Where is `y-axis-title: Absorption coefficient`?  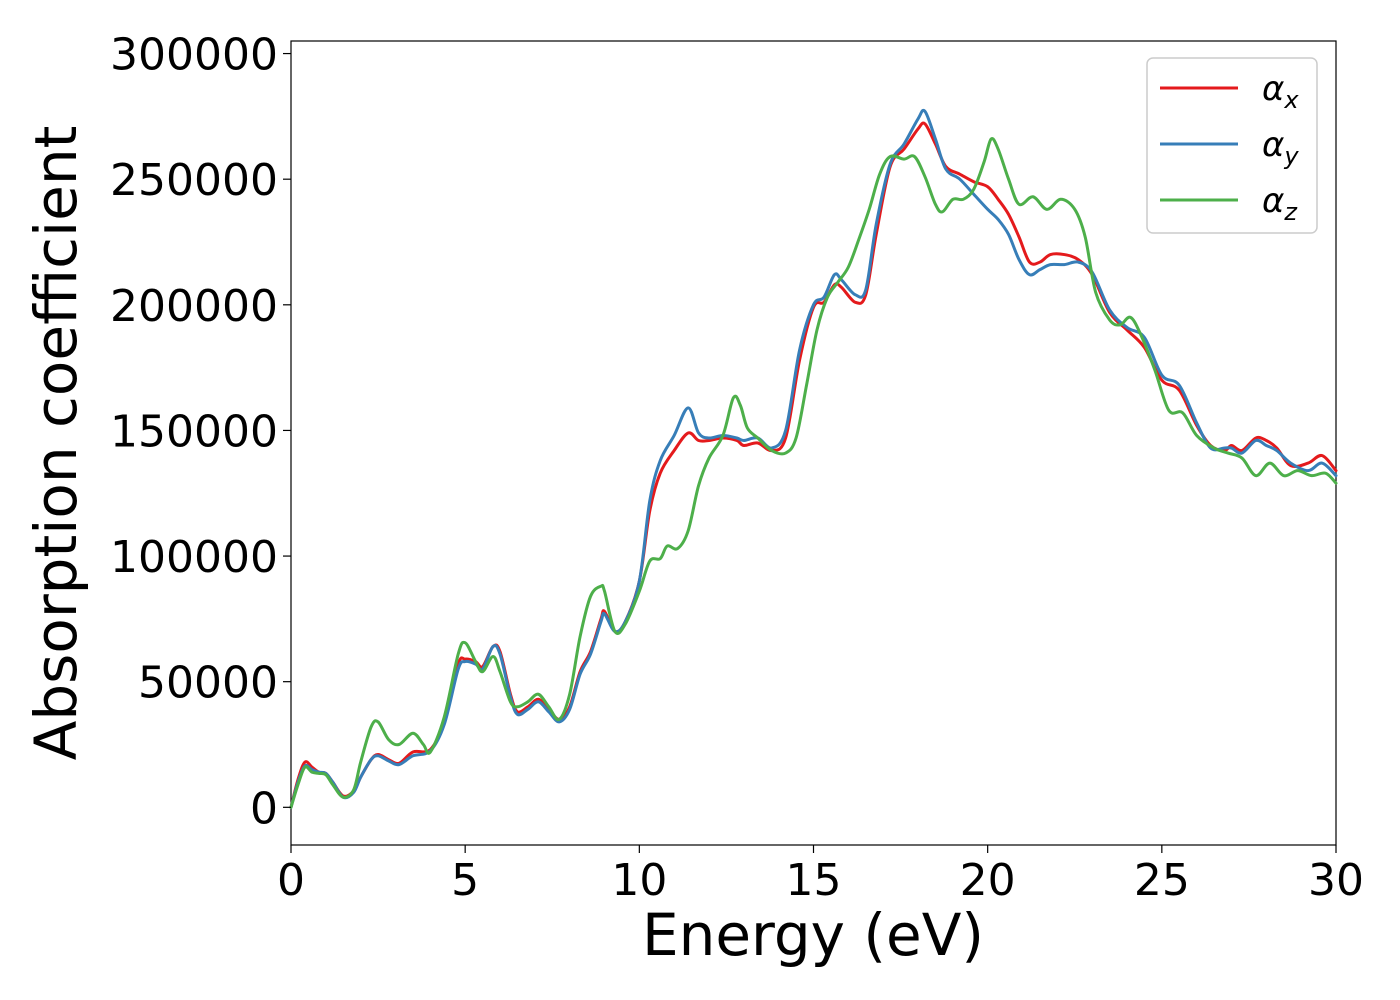
y-axis-title: Absorption coefficient is located at coordinates (56, 443).